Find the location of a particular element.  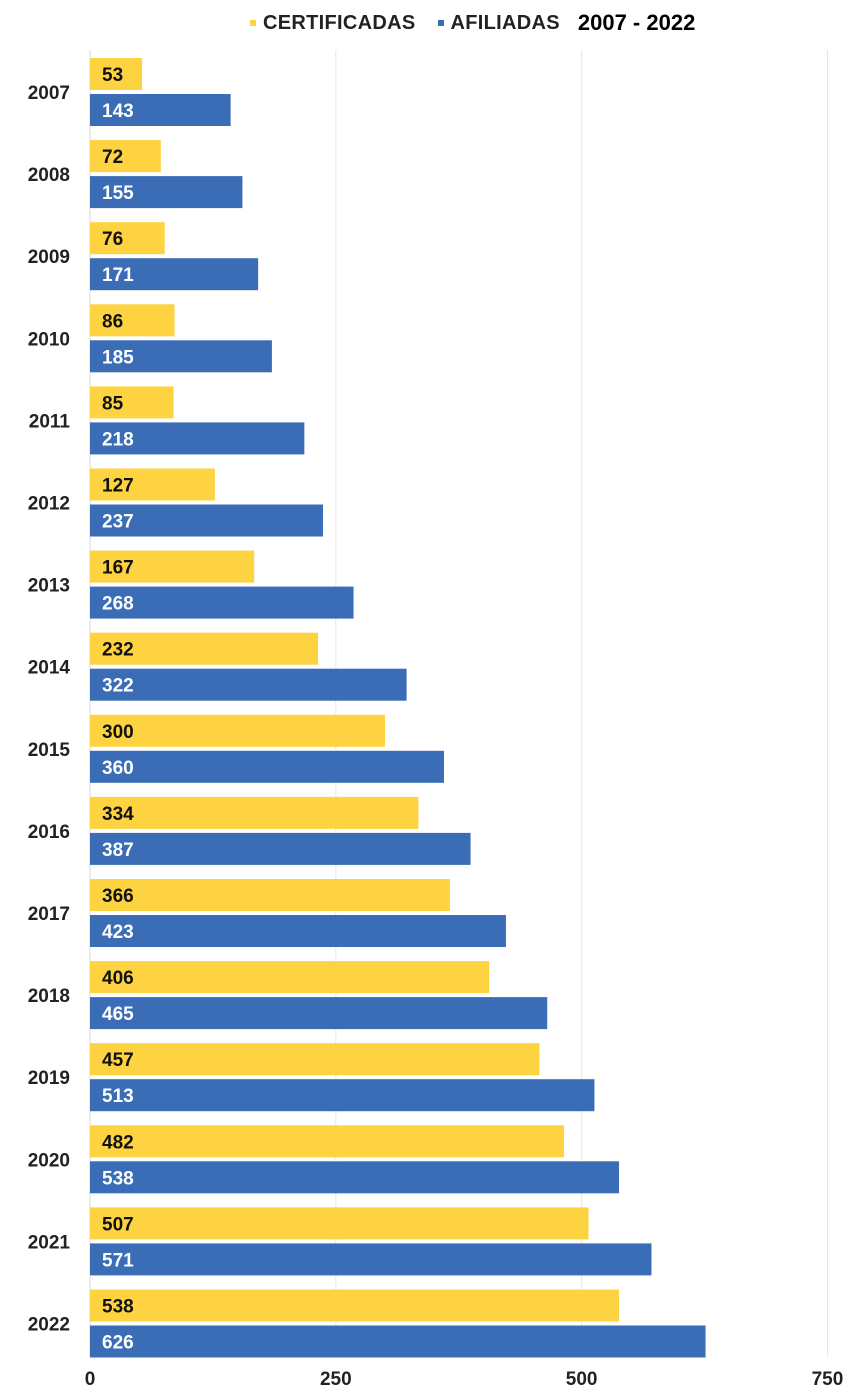

y-category-label-2010: 2010 is located at coordinates (49, 339).